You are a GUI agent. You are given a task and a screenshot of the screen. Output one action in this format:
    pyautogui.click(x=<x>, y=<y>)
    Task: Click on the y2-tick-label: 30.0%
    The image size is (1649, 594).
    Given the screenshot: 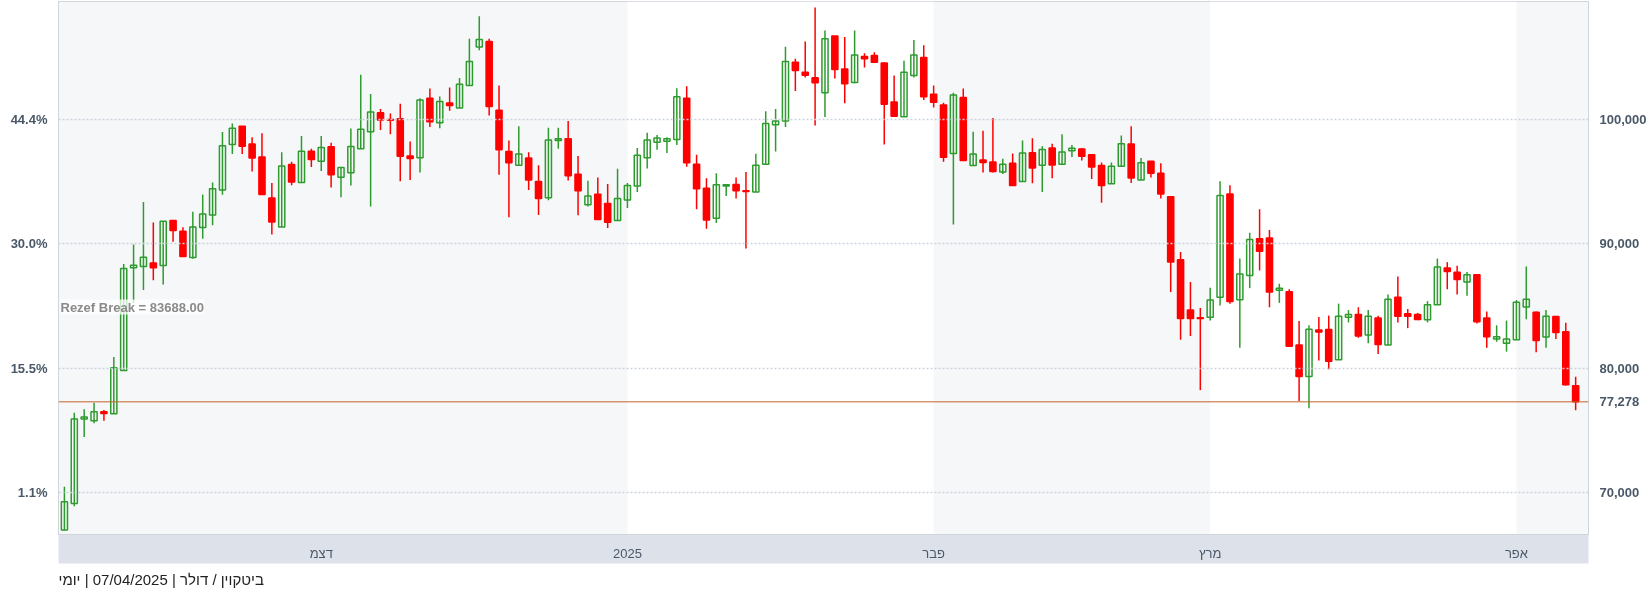 What is the action you would take?
    pyautogui.click(x=29, y=244)
    